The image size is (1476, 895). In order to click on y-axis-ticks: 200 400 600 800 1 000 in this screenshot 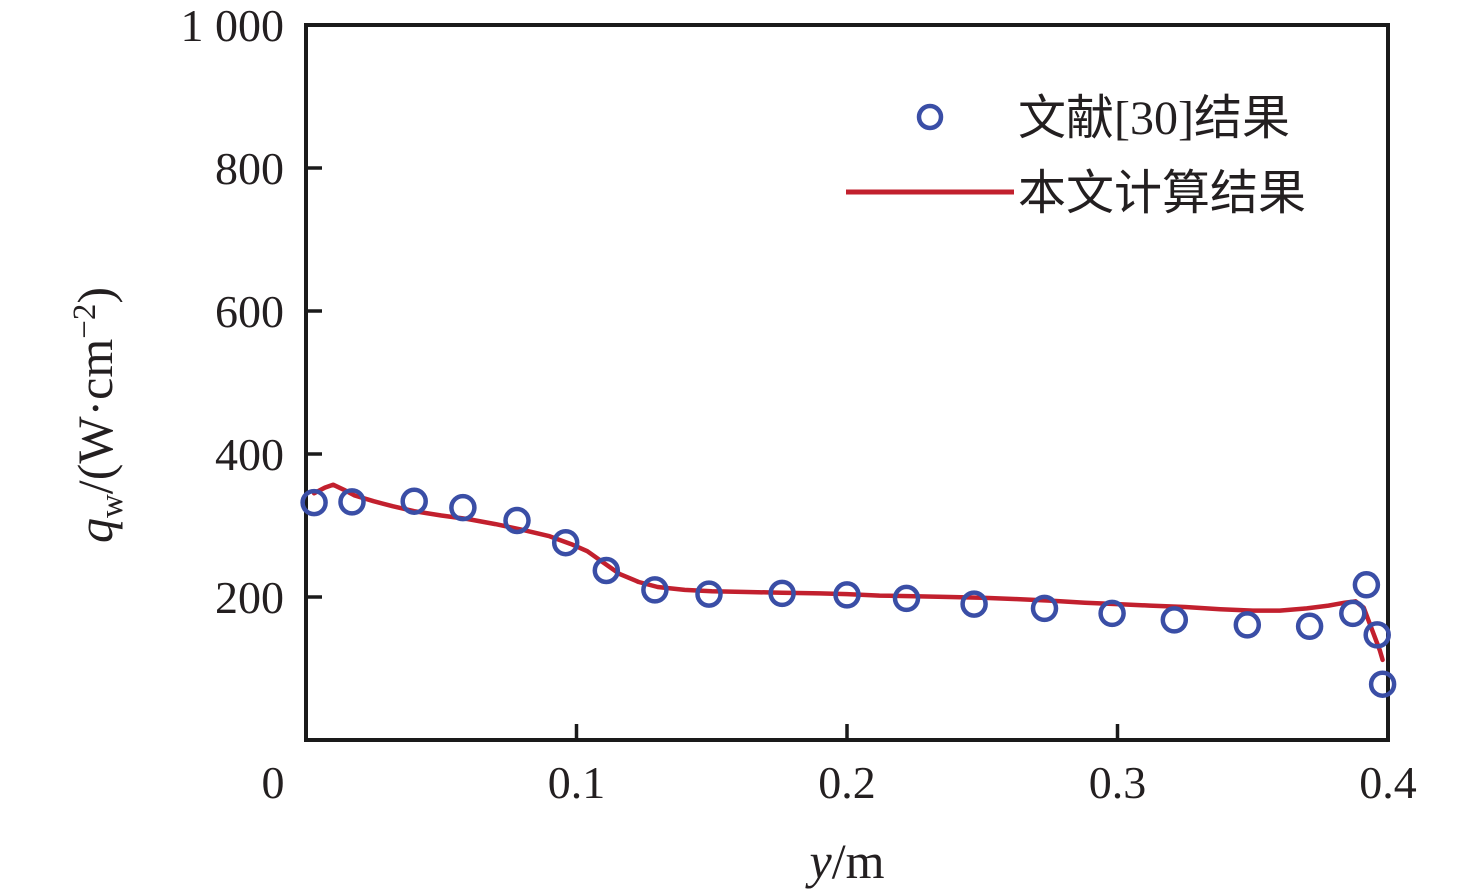, I will do `click(251, 311)`.